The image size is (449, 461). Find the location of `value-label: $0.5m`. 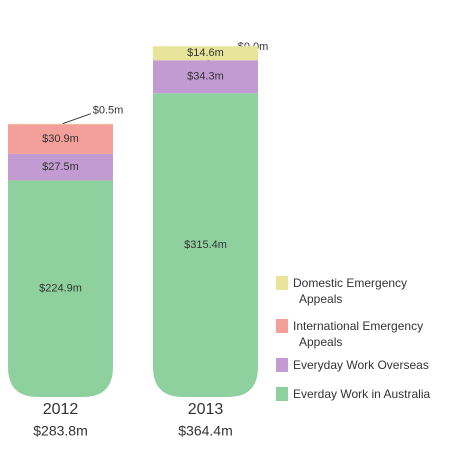

value-label: $0.5m is located at coordinates (108, 111).